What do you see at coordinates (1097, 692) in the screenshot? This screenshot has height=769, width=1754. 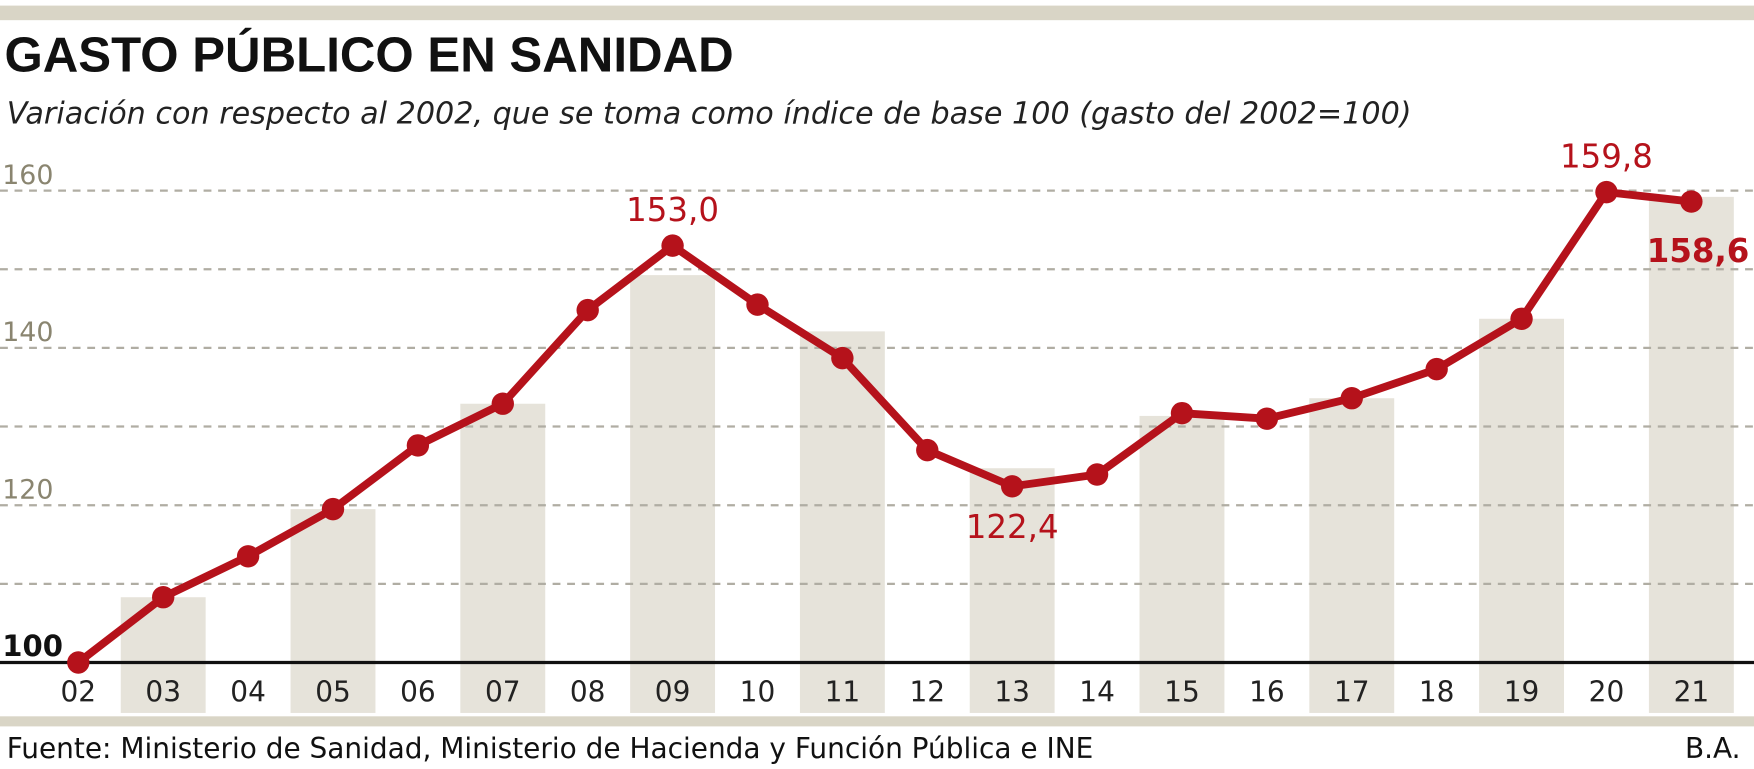 I see `x-tick-label-14: 14` at bounding box center [1097, 692].